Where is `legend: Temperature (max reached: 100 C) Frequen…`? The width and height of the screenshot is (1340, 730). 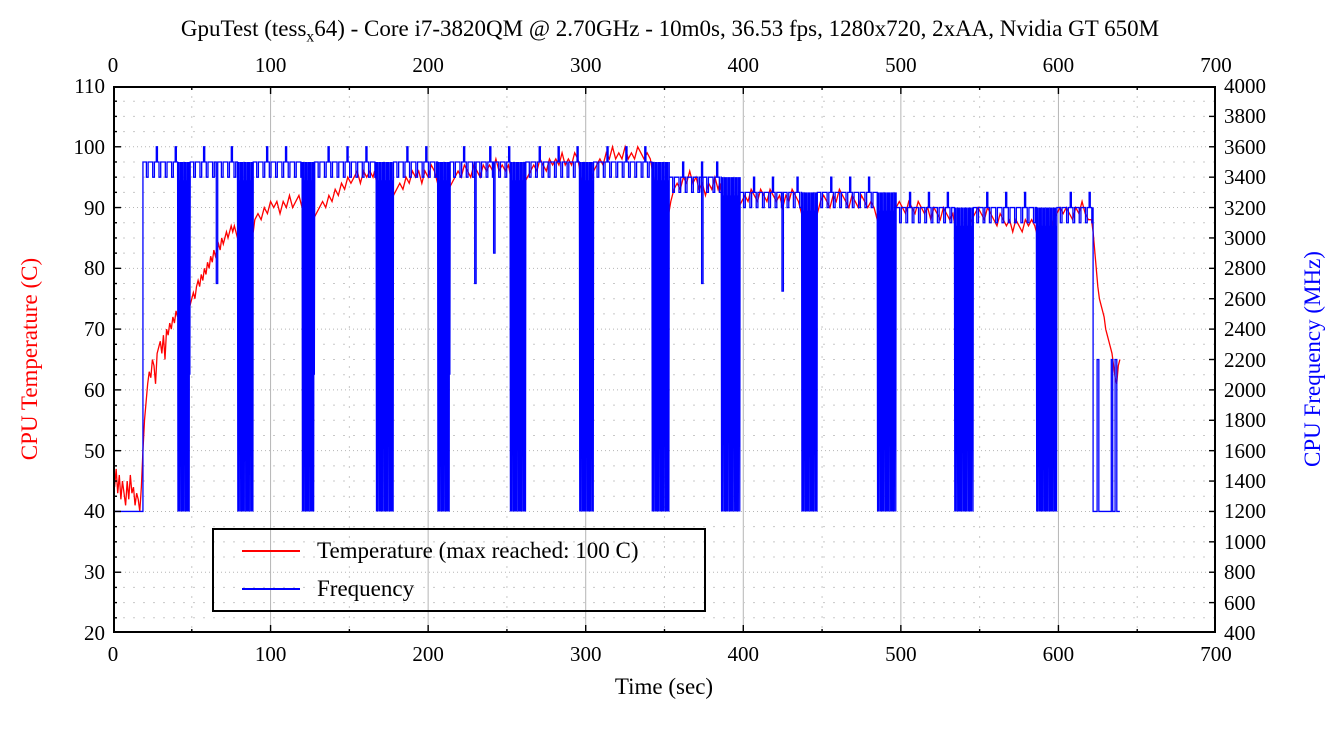
legend: Temperature (max reached: 100 C) Frequen… is located at coordinates (459, 570).